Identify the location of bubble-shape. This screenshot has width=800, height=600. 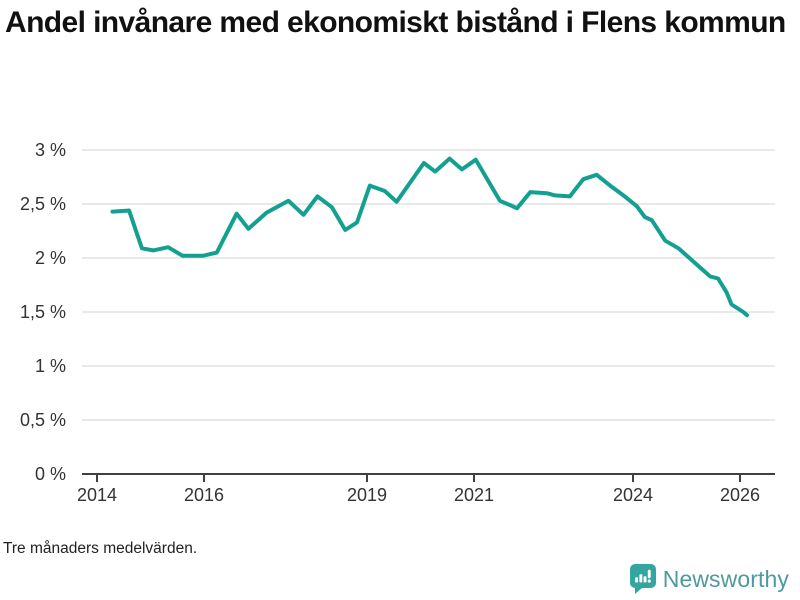
(642, 579).